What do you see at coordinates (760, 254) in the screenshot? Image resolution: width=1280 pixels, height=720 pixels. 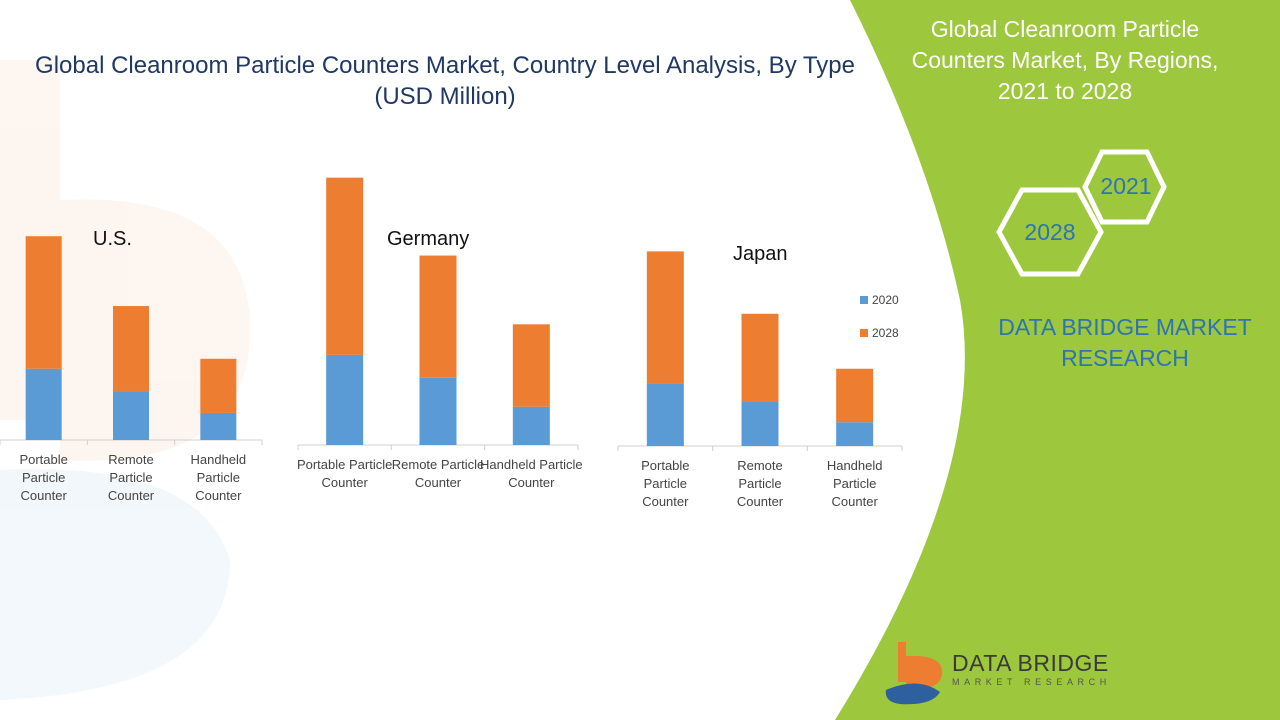 I see `chart-title-japan: Japan` at bounding box center [760, 254].